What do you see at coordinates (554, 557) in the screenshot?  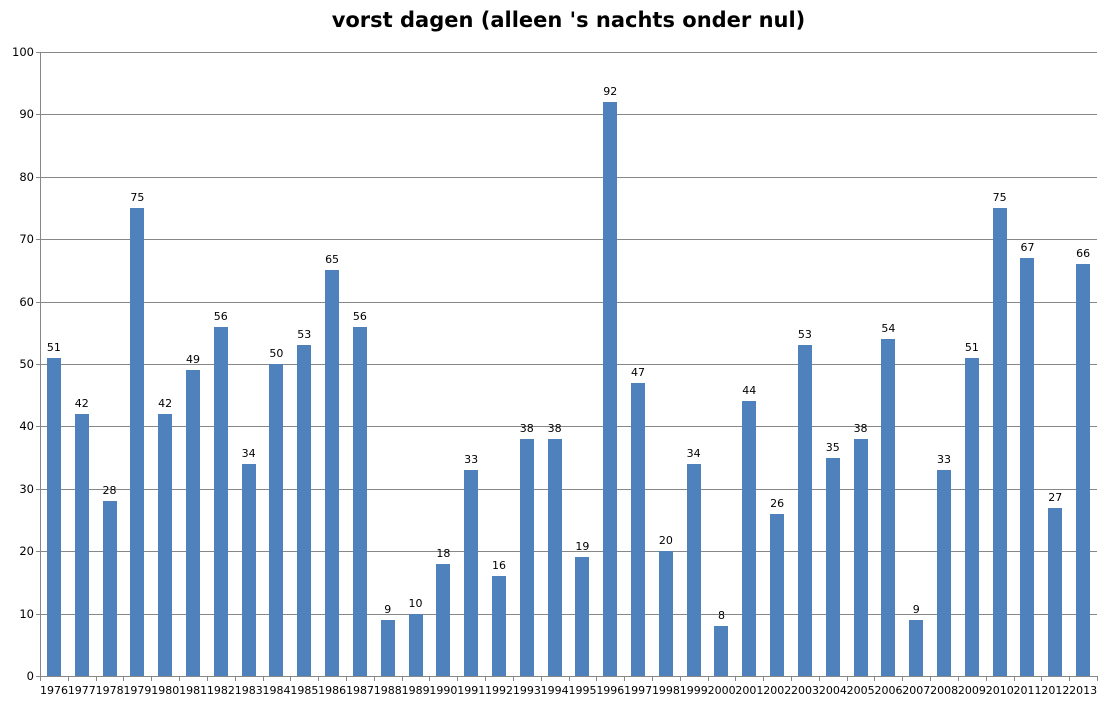 I see `bar-1994` at bounding box center [554, 557].